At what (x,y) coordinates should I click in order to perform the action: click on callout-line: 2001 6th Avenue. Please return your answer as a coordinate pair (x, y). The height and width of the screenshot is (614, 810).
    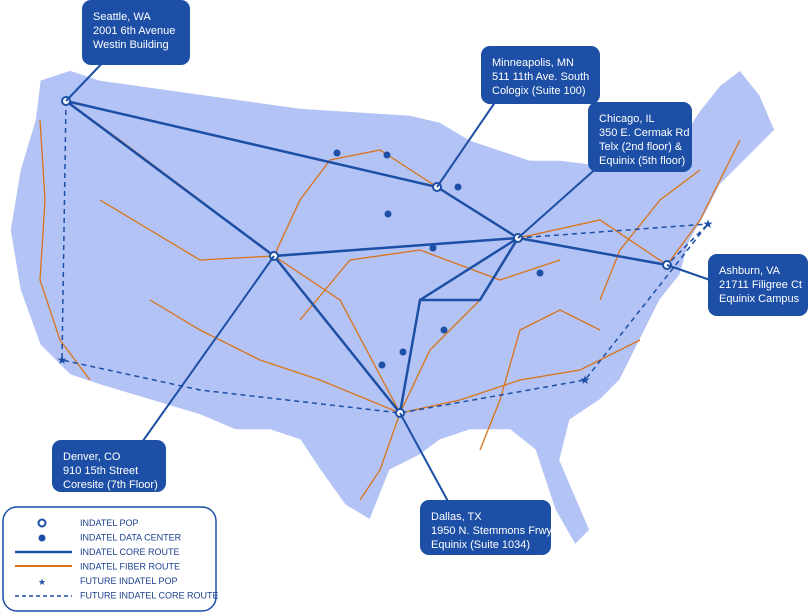
    Looking at the image, I should click on (134, 31).